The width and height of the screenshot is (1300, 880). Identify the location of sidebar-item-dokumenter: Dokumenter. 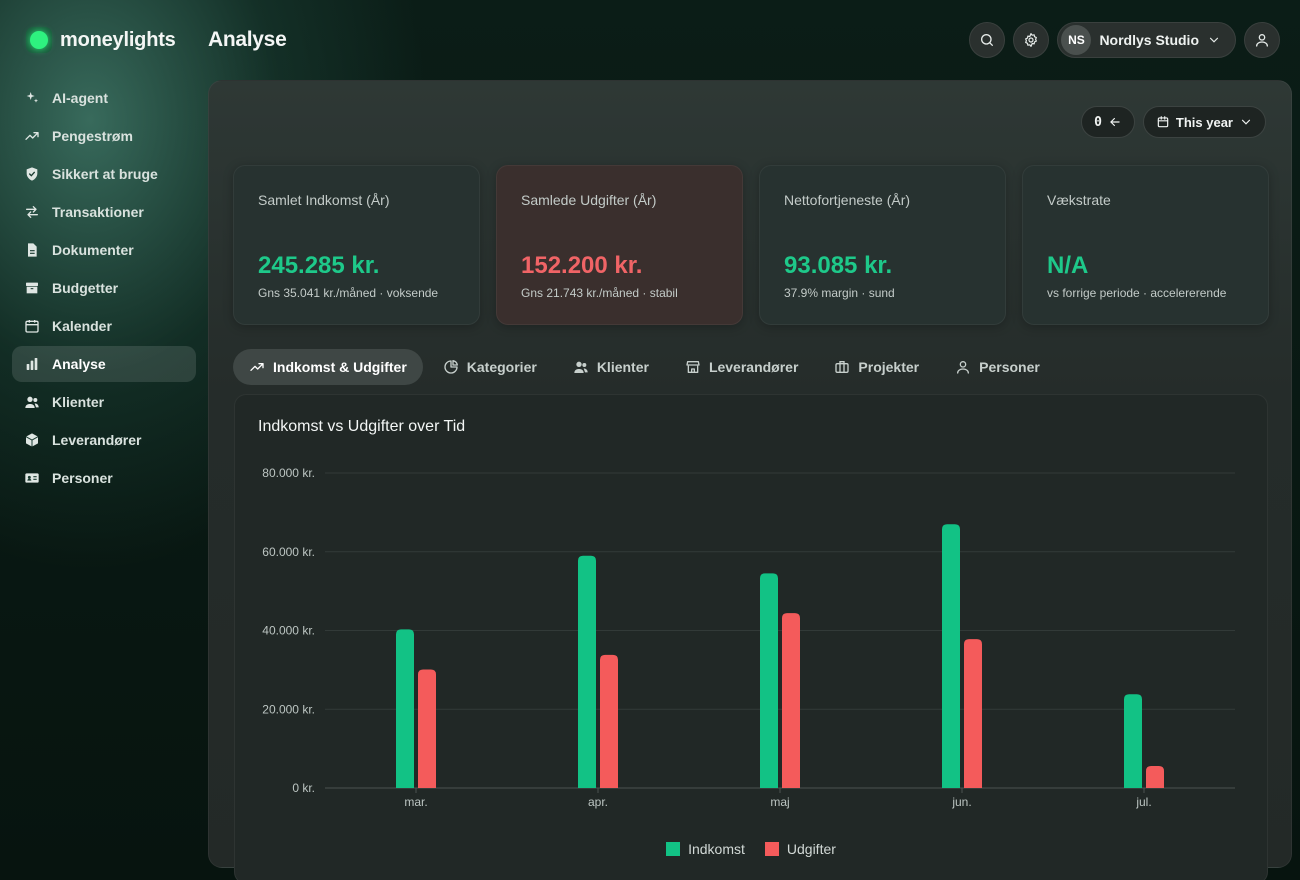
(104, 250).